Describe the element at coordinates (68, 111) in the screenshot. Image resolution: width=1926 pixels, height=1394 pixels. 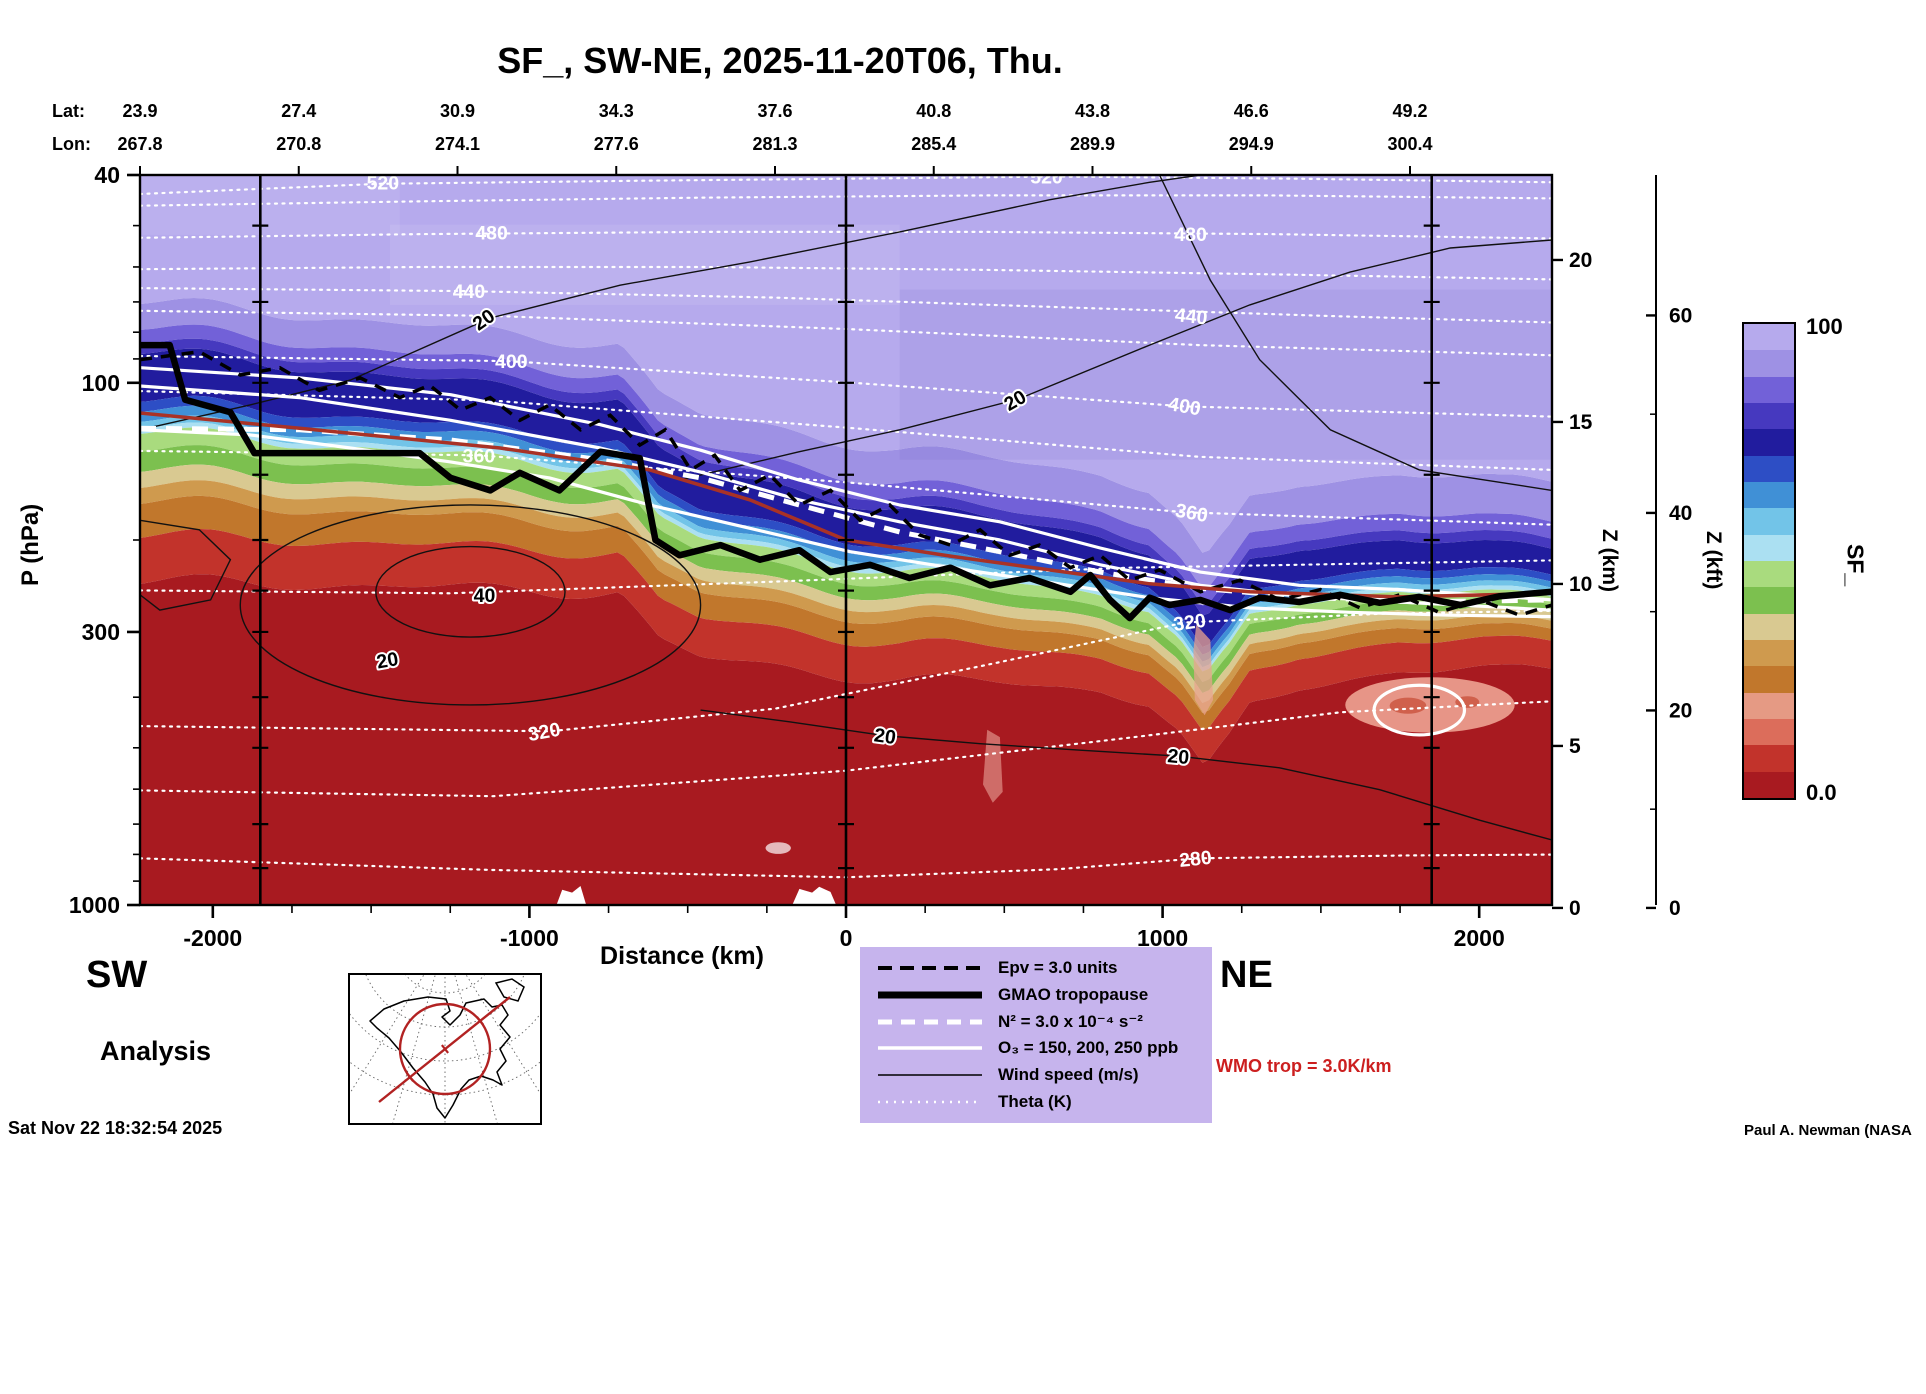
I see `lat-row-label: Lat:` at that location.